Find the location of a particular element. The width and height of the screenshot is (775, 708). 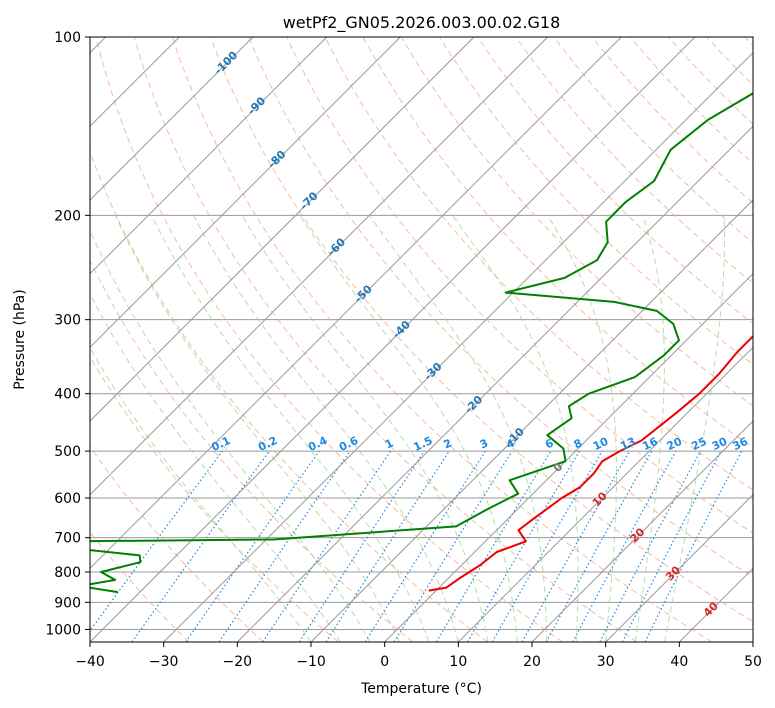

mixing-ratio-label: 36 is located at coordinates (741, 444).